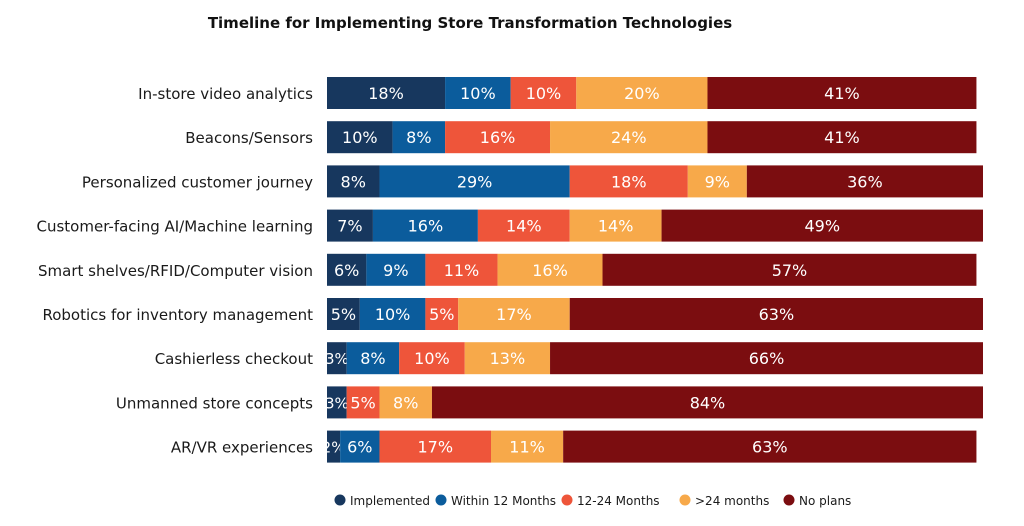  I want to click on legend-item: Within 12 Months, so click(495, 501).